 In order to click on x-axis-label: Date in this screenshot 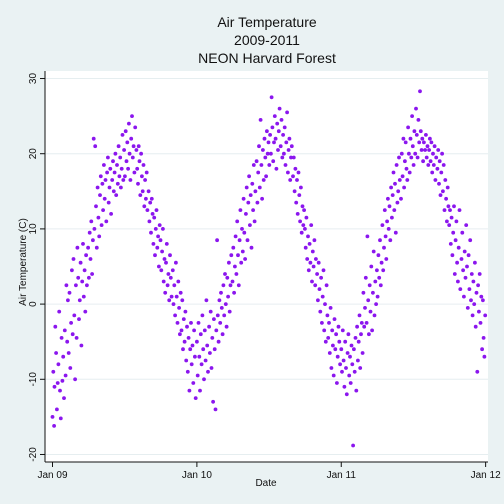, I will do `click(266, 483)`.